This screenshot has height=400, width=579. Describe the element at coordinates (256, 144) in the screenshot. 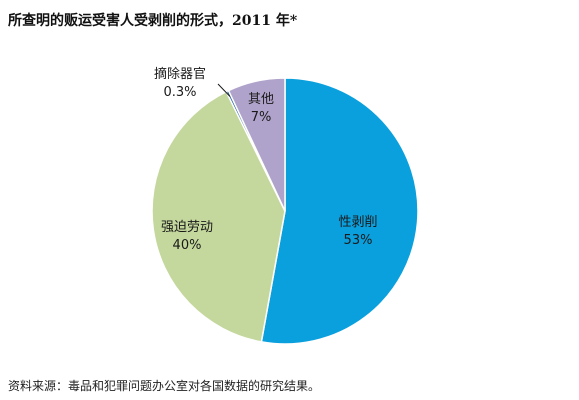

I see `pie-slice-other` at that location.